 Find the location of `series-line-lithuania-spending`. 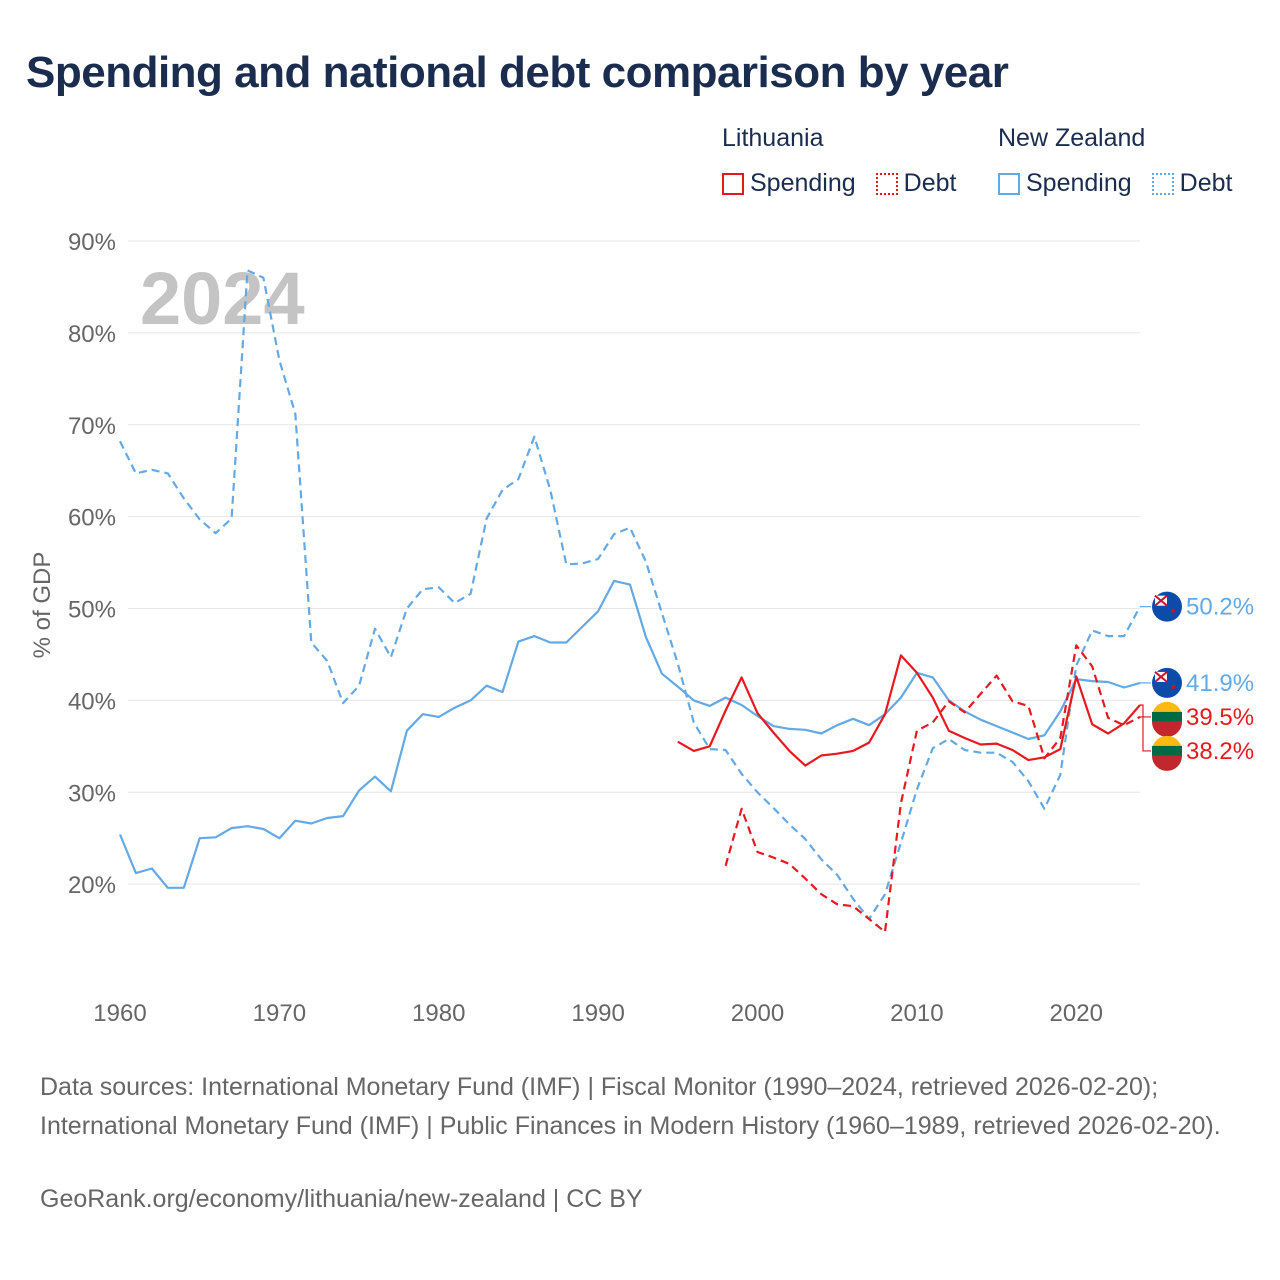

series-line-lithuania-spending is located at coordinates (909, 710).